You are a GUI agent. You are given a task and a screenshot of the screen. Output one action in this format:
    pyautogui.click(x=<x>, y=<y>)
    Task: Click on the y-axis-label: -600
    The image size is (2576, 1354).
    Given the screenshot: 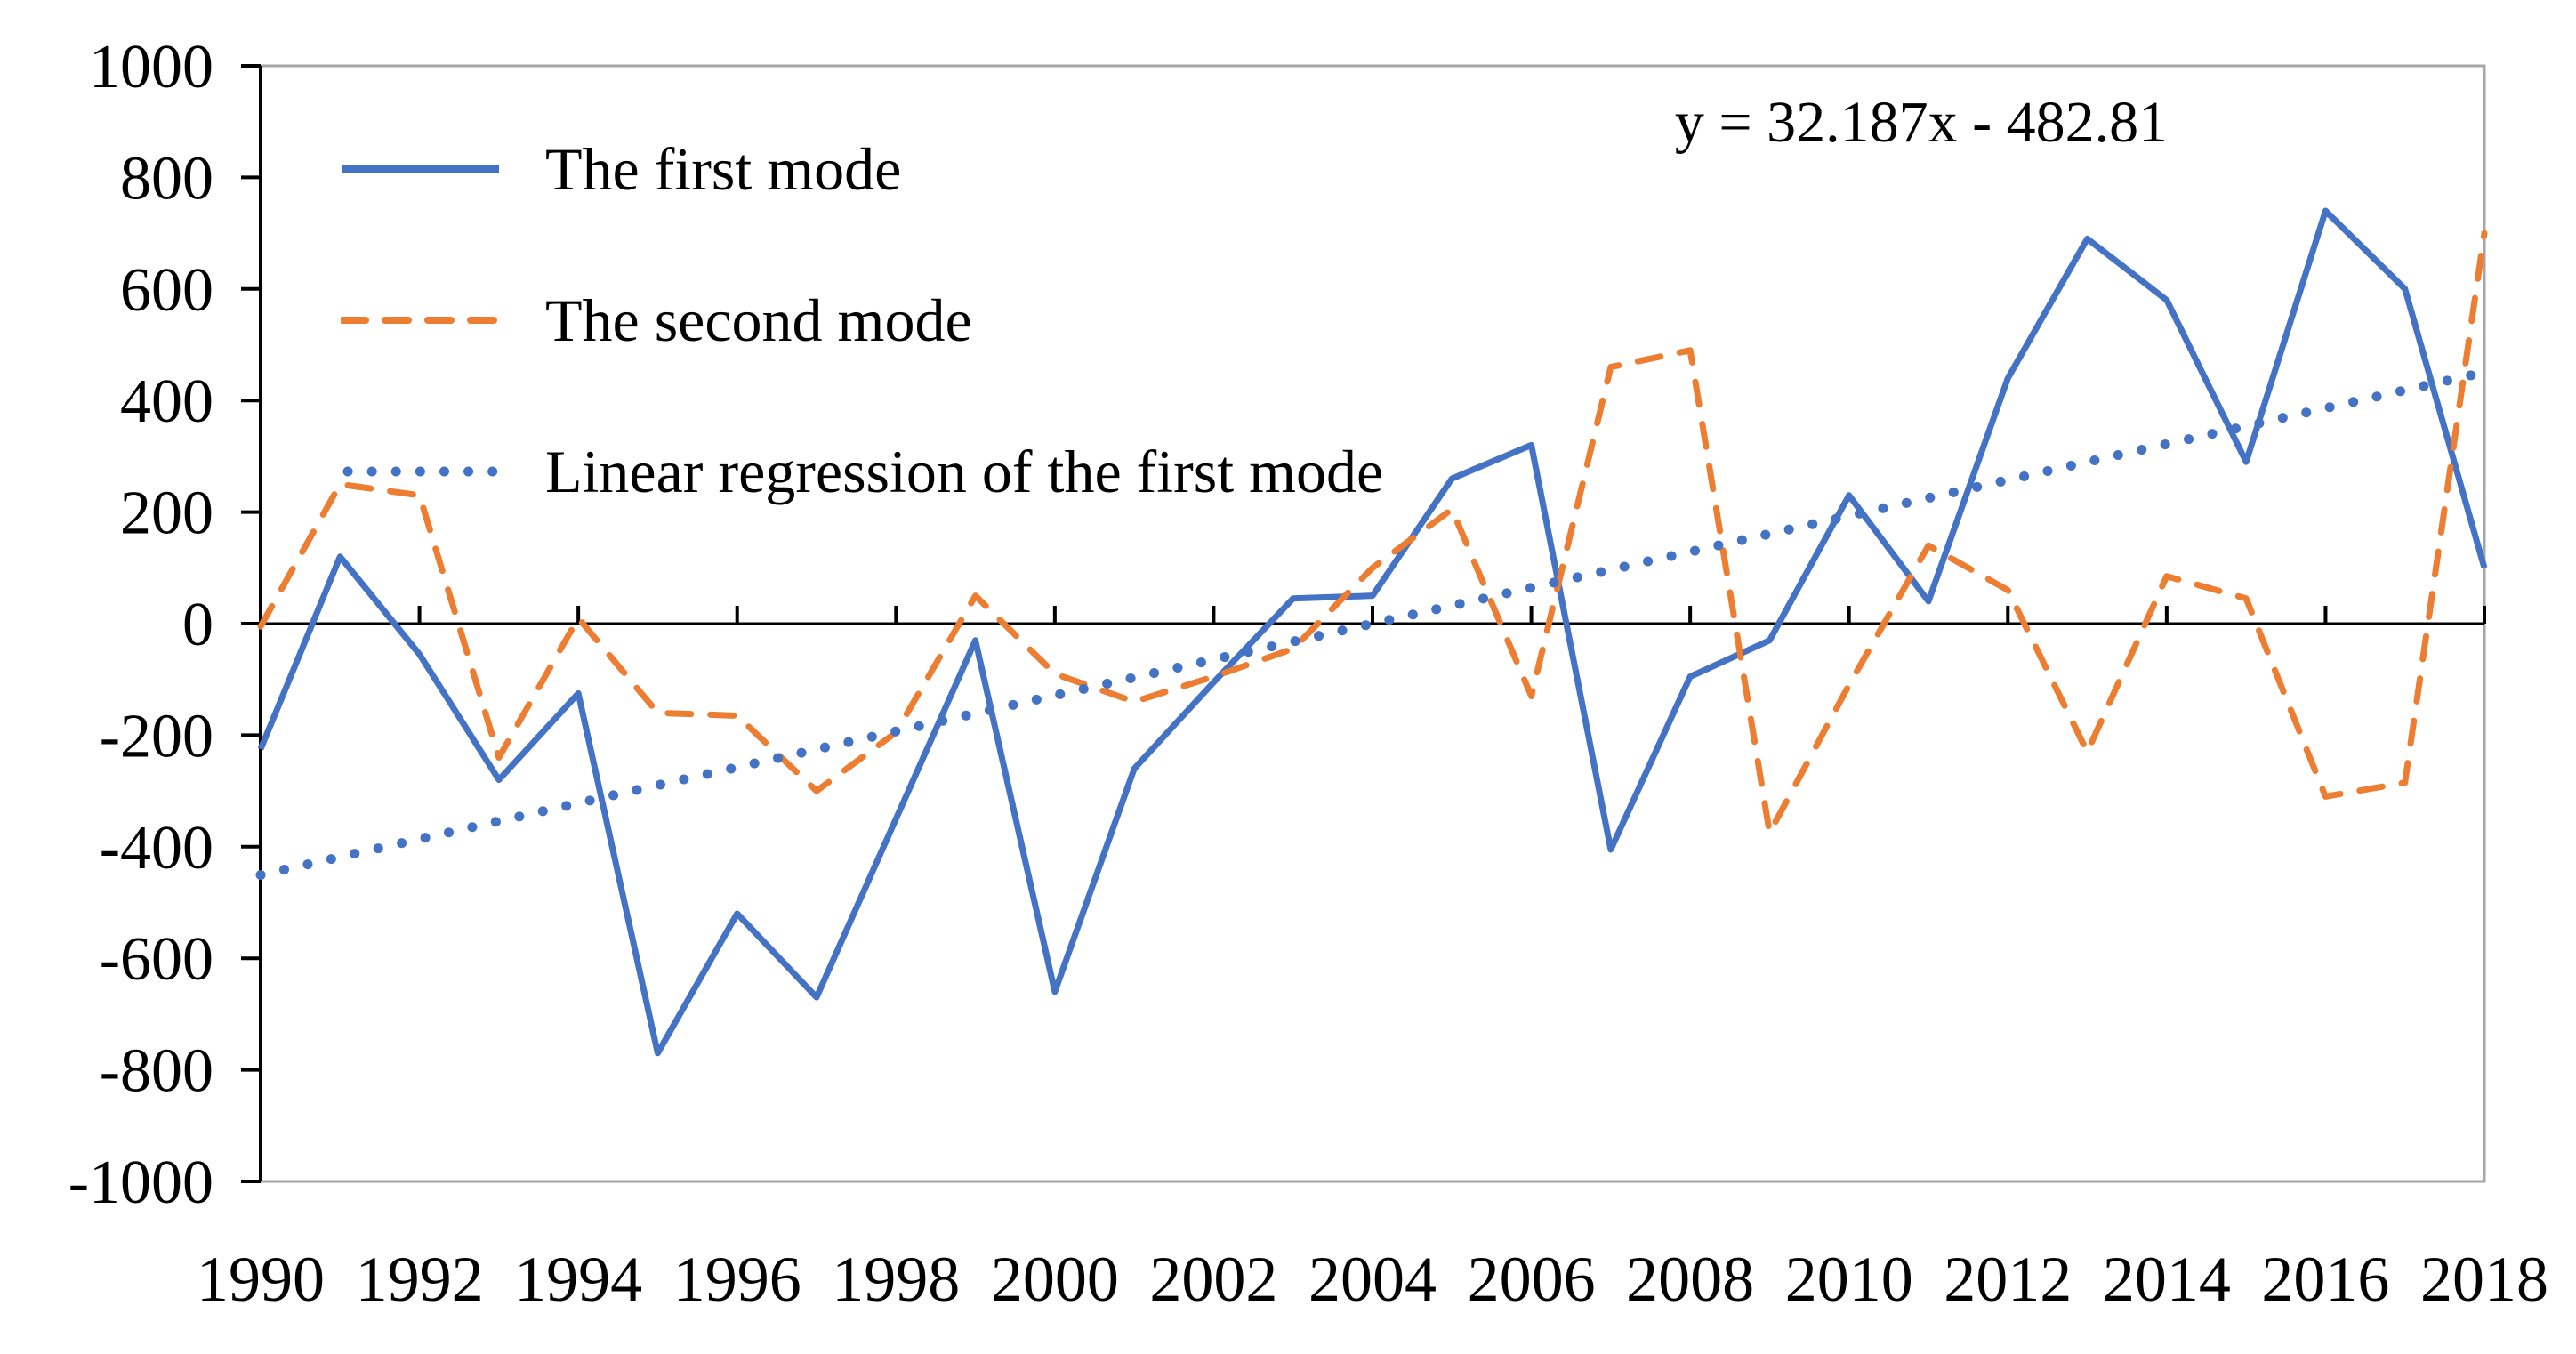 What is the action you would take?
    pyautogui.click(x=156, y=959)
    